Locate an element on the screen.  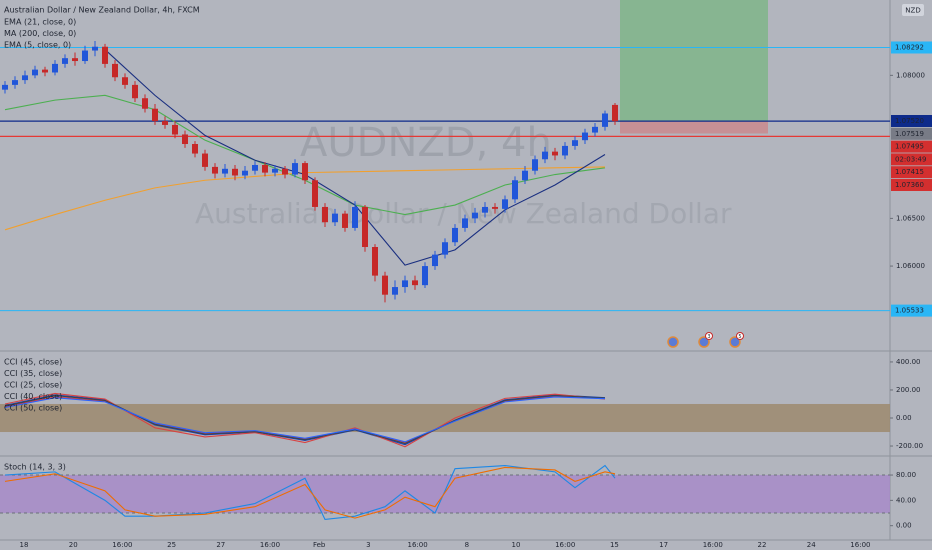
x-tick-label: 27 is located at coordinates (220, 545).